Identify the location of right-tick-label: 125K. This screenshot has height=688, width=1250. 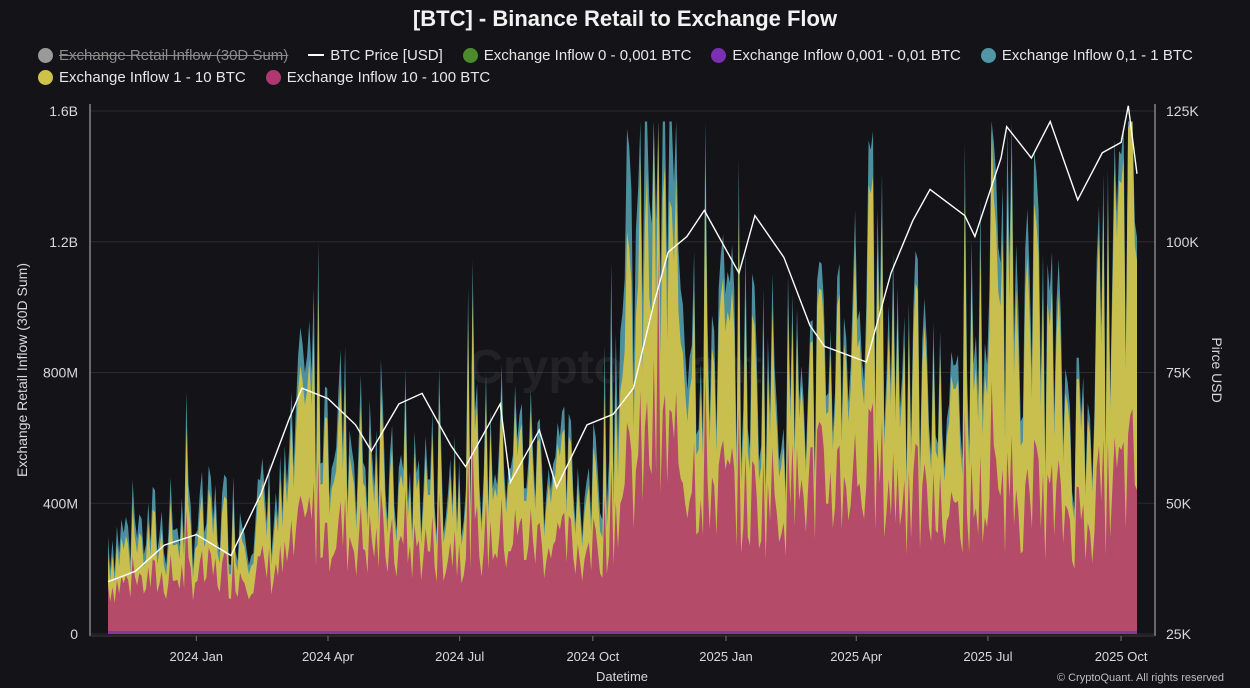
(1182, 111).